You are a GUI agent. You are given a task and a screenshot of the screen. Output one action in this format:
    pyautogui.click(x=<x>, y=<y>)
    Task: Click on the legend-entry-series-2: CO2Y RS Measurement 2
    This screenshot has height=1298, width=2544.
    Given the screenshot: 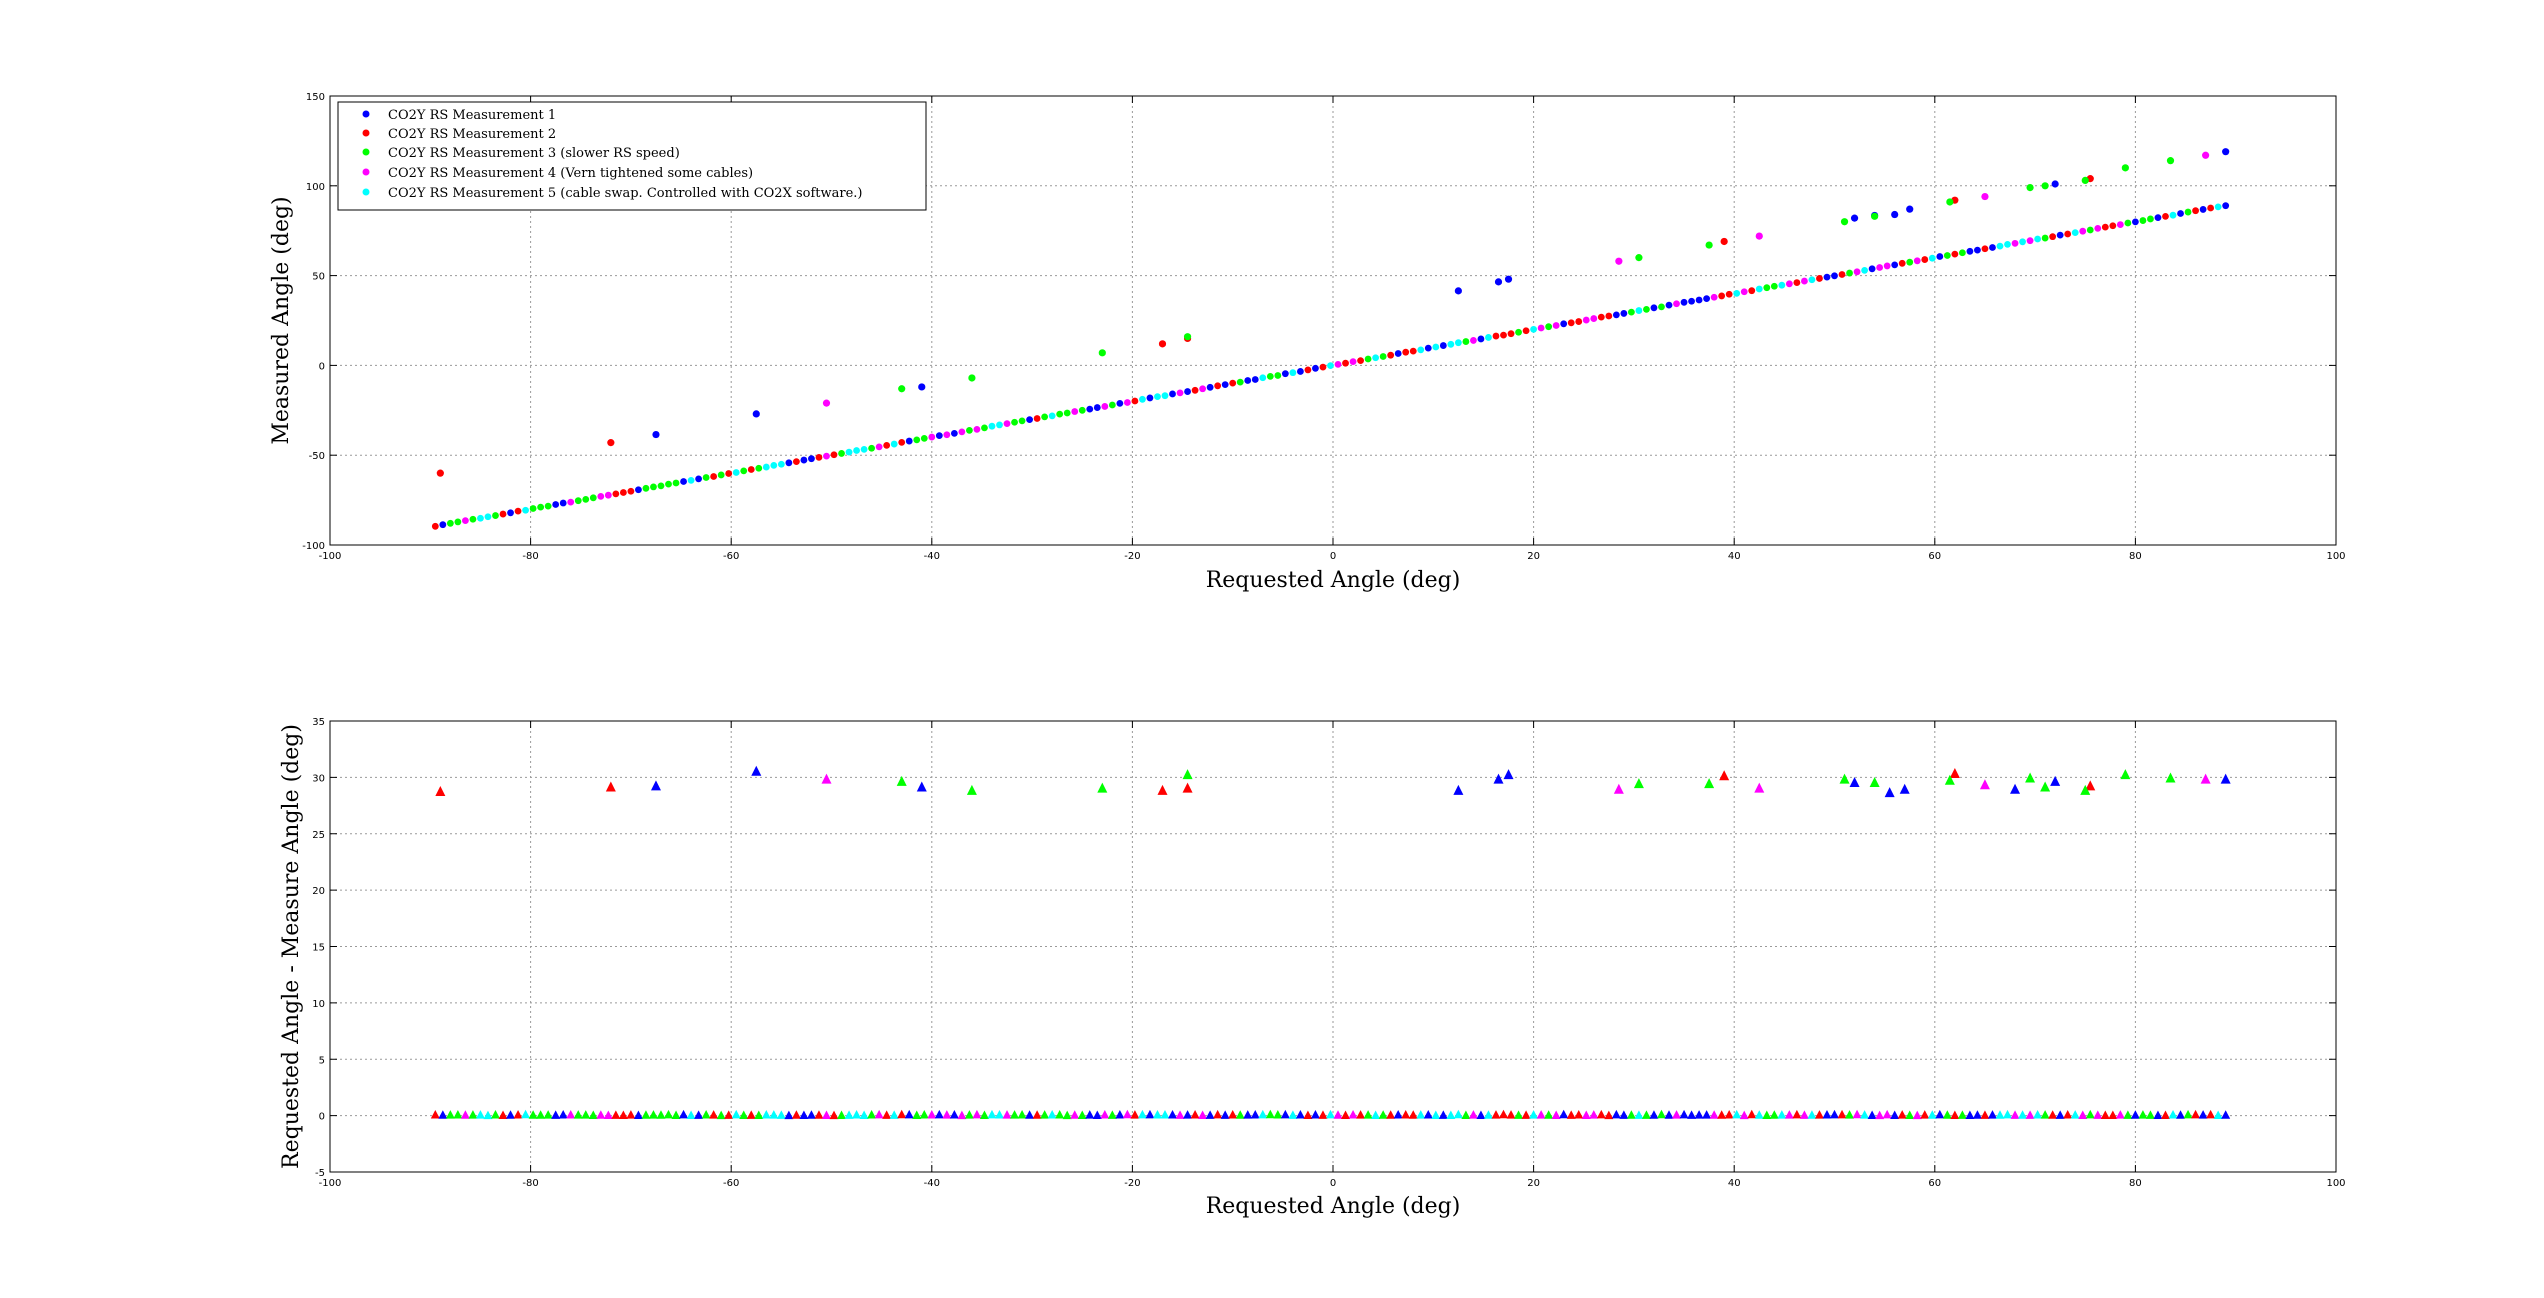 What is the action you would take?
    pyautogui.click(x=472, y=134)
    